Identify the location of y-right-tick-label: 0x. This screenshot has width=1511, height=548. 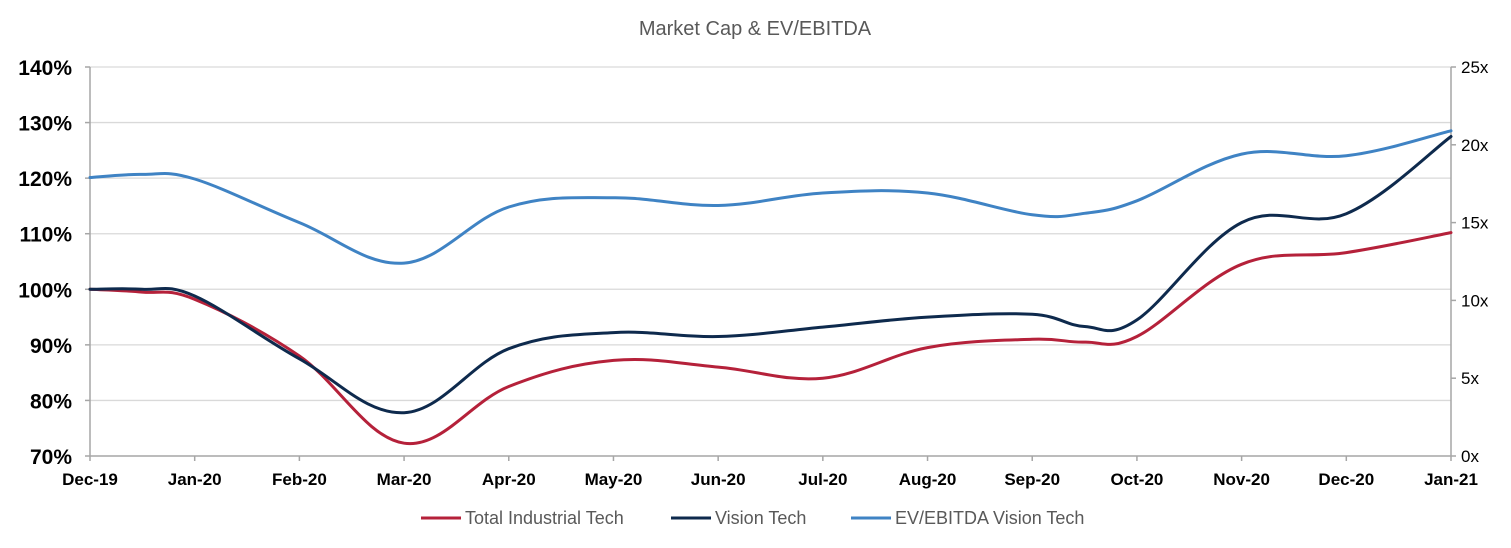
(1470, 456).